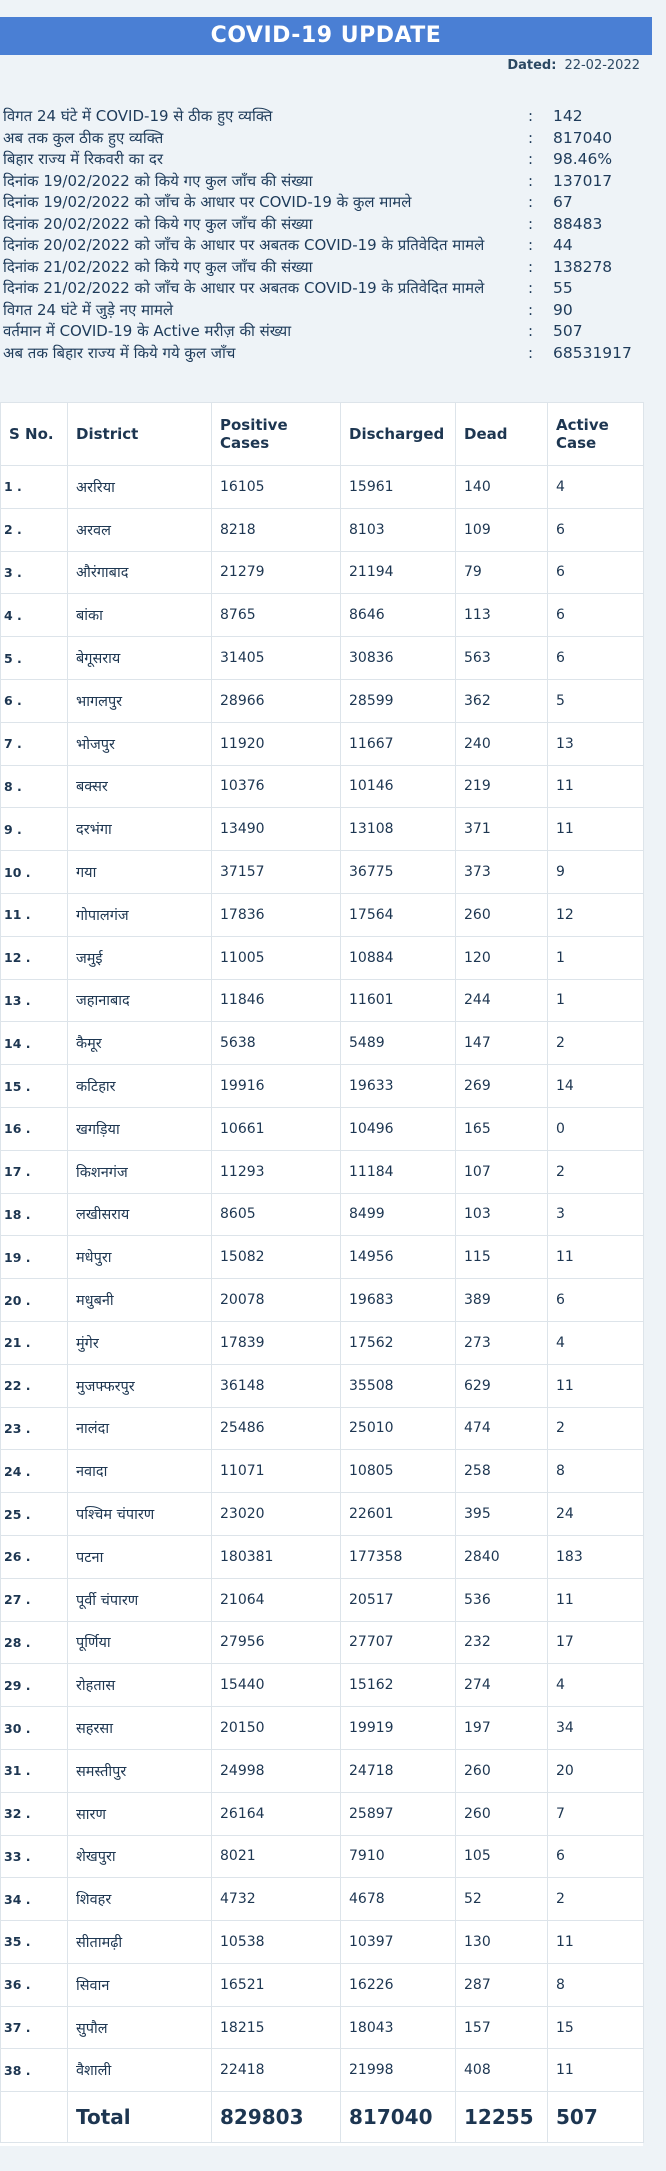 The width and height of the screenshot is (666, 2171). What do you see at coordinates (501, 1899) in the screenshot?
I see `cell-dead: 52` at bounding box center [501, 1899].